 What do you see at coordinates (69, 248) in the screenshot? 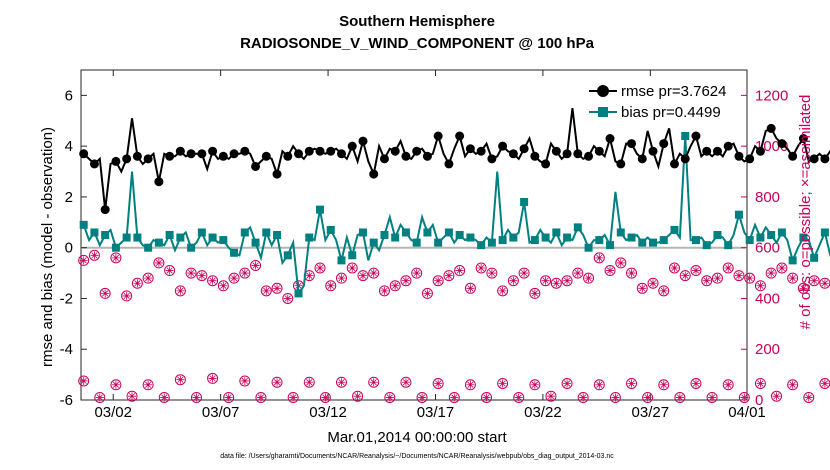
I see `y-tick-label: 0` at bounding box center [69, 248].